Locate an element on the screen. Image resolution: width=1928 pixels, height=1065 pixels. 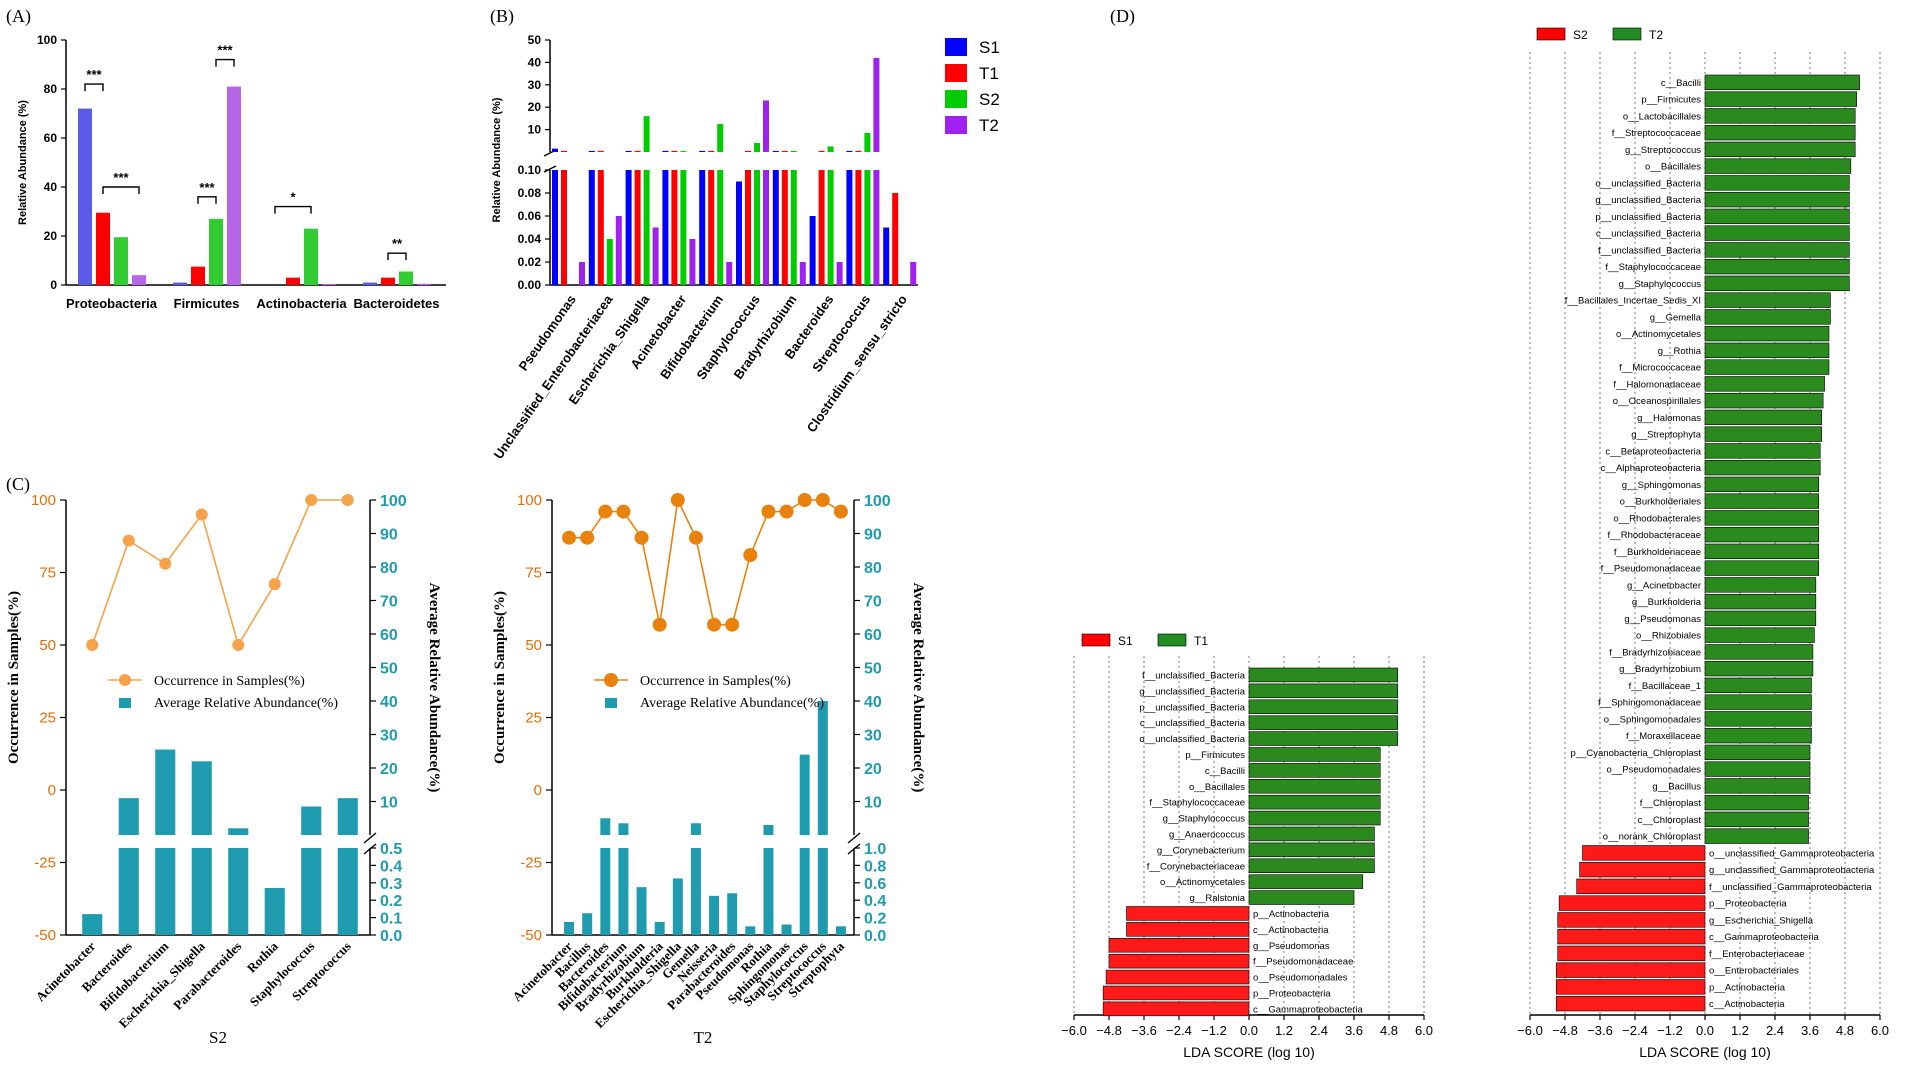
x-tick-label: −6.0 is located at coordinates (1074, 1030).